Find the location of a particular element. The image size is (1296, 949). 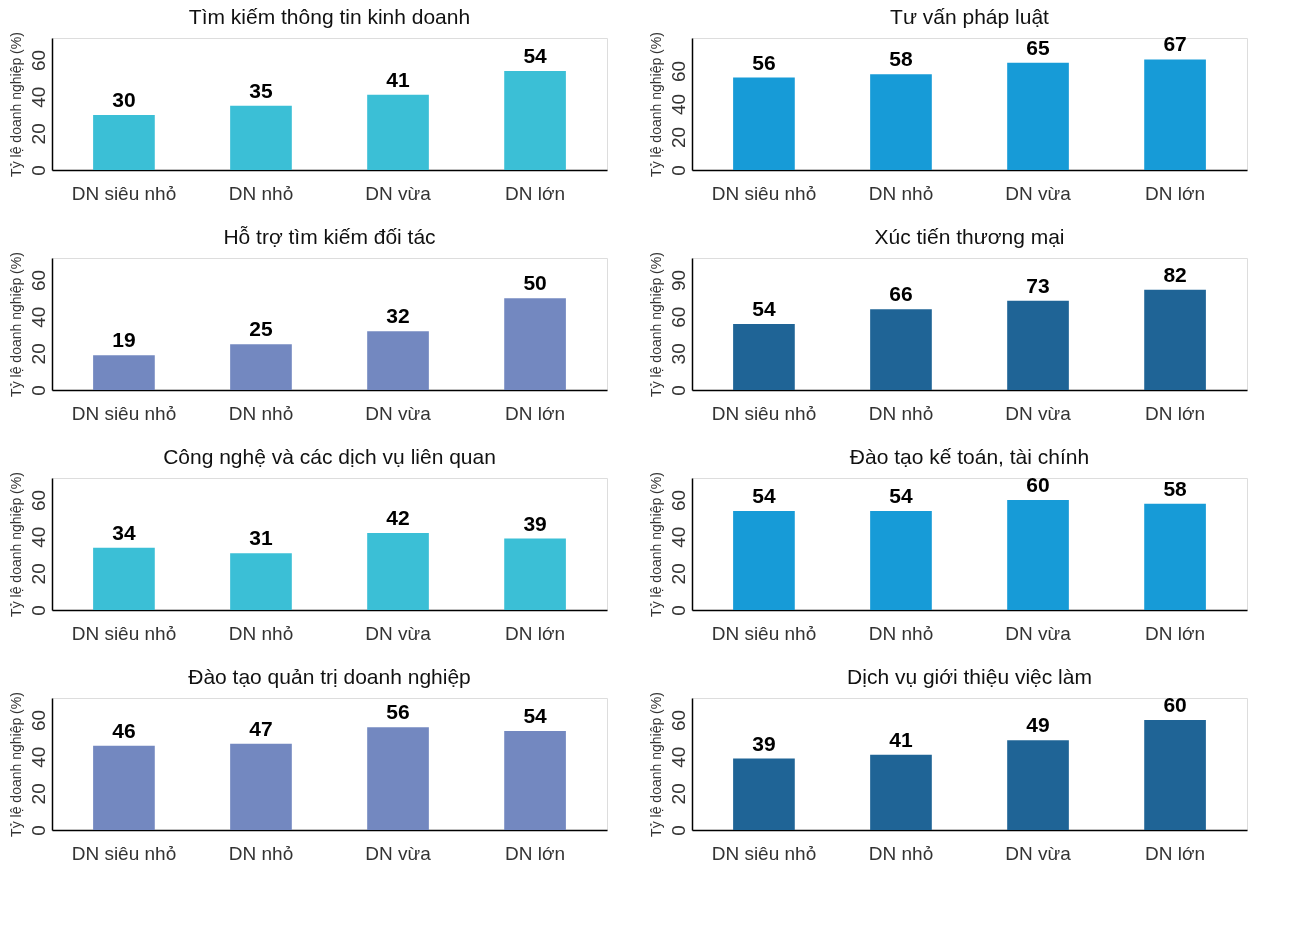

data-label: 58 is located at coordinates (901, 59).